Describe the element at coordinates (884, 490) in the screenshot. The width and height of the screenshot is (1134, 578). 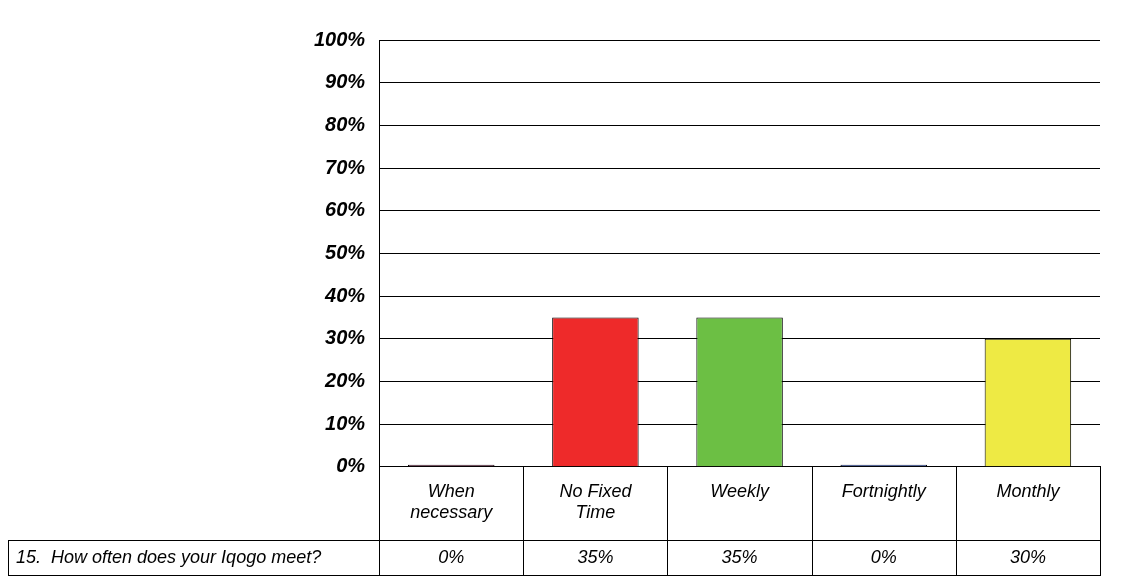
I see `x-tick-label: Fortnightly` at that location.